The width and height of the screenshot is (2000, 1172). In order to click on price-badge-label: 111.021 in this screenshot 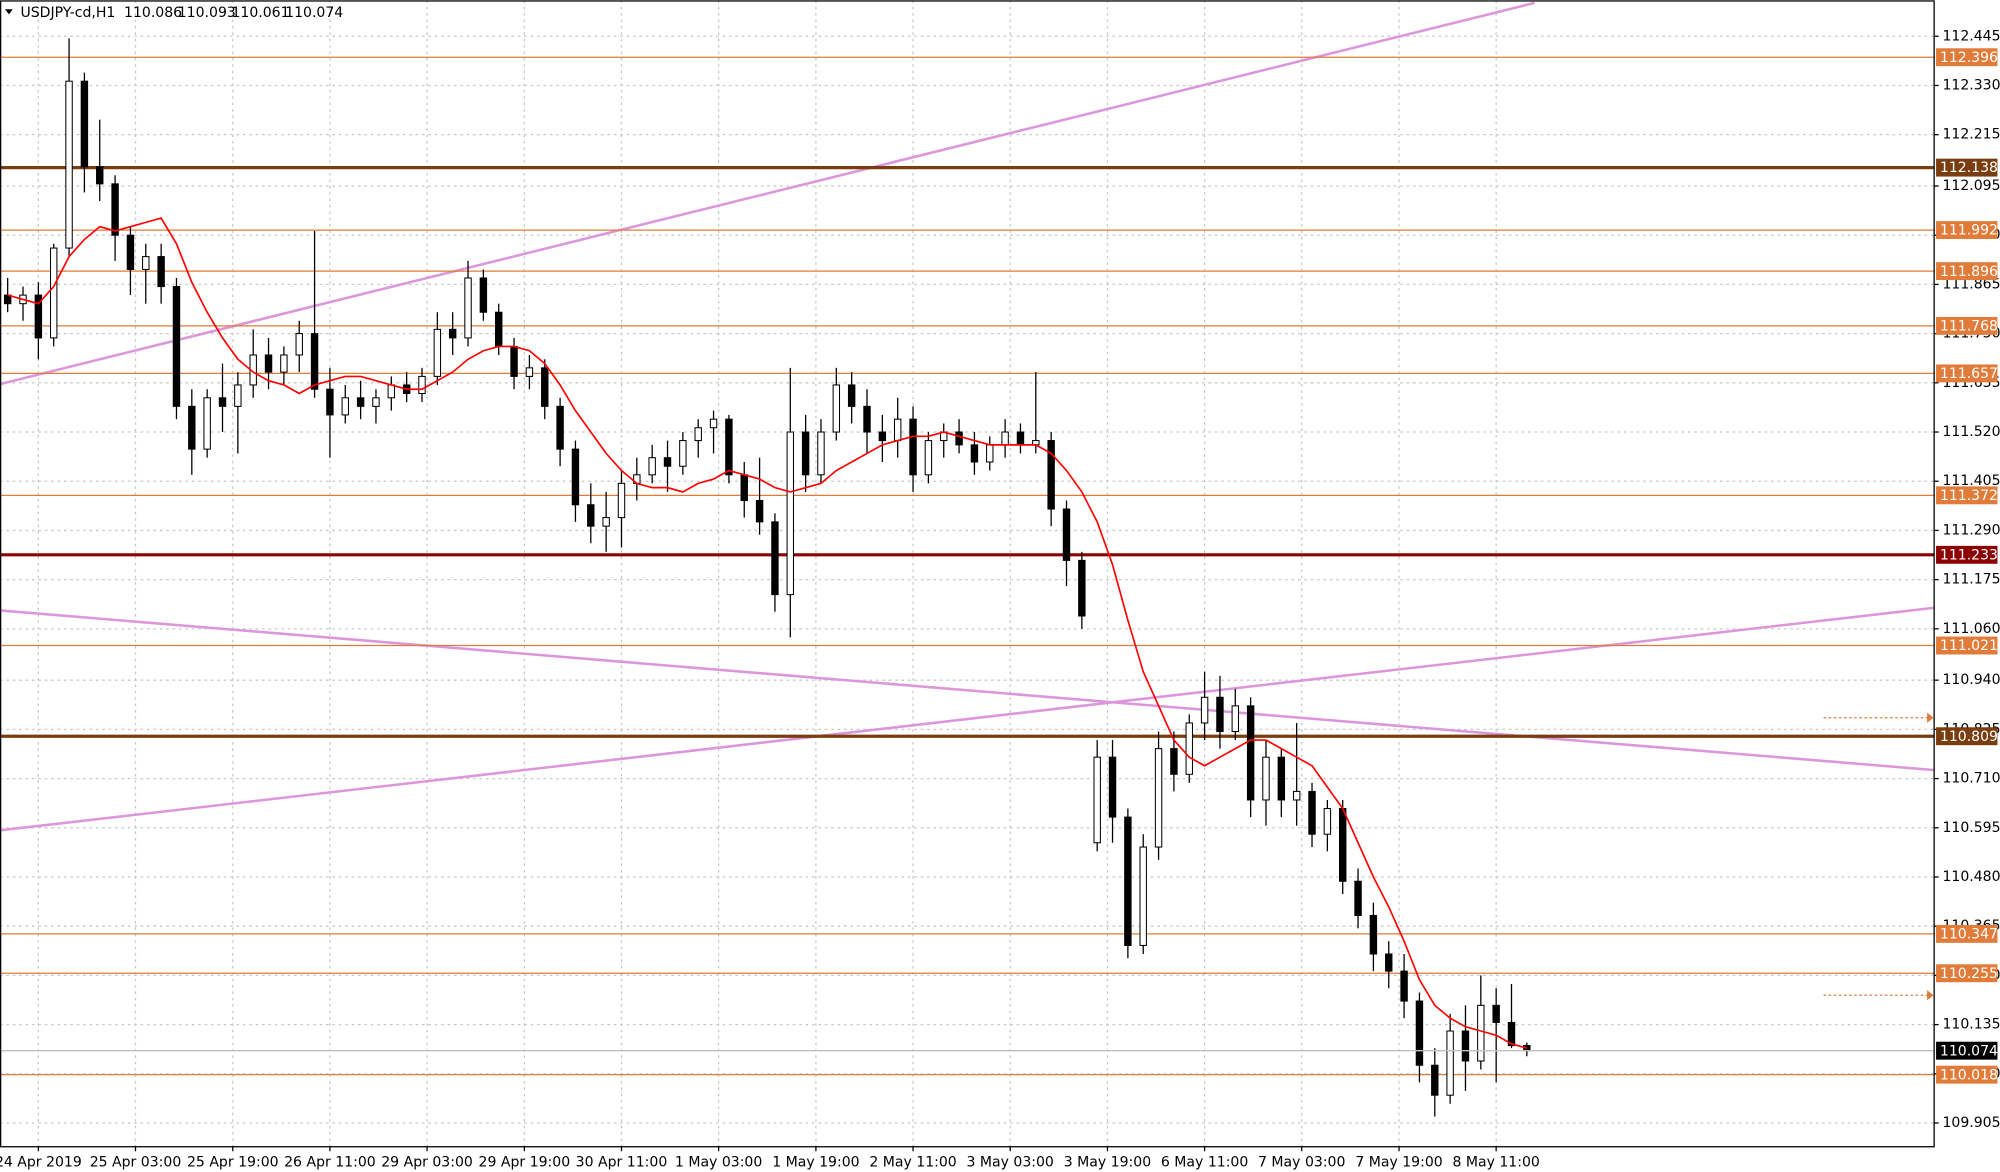, I will do `click(1969, 646)`.